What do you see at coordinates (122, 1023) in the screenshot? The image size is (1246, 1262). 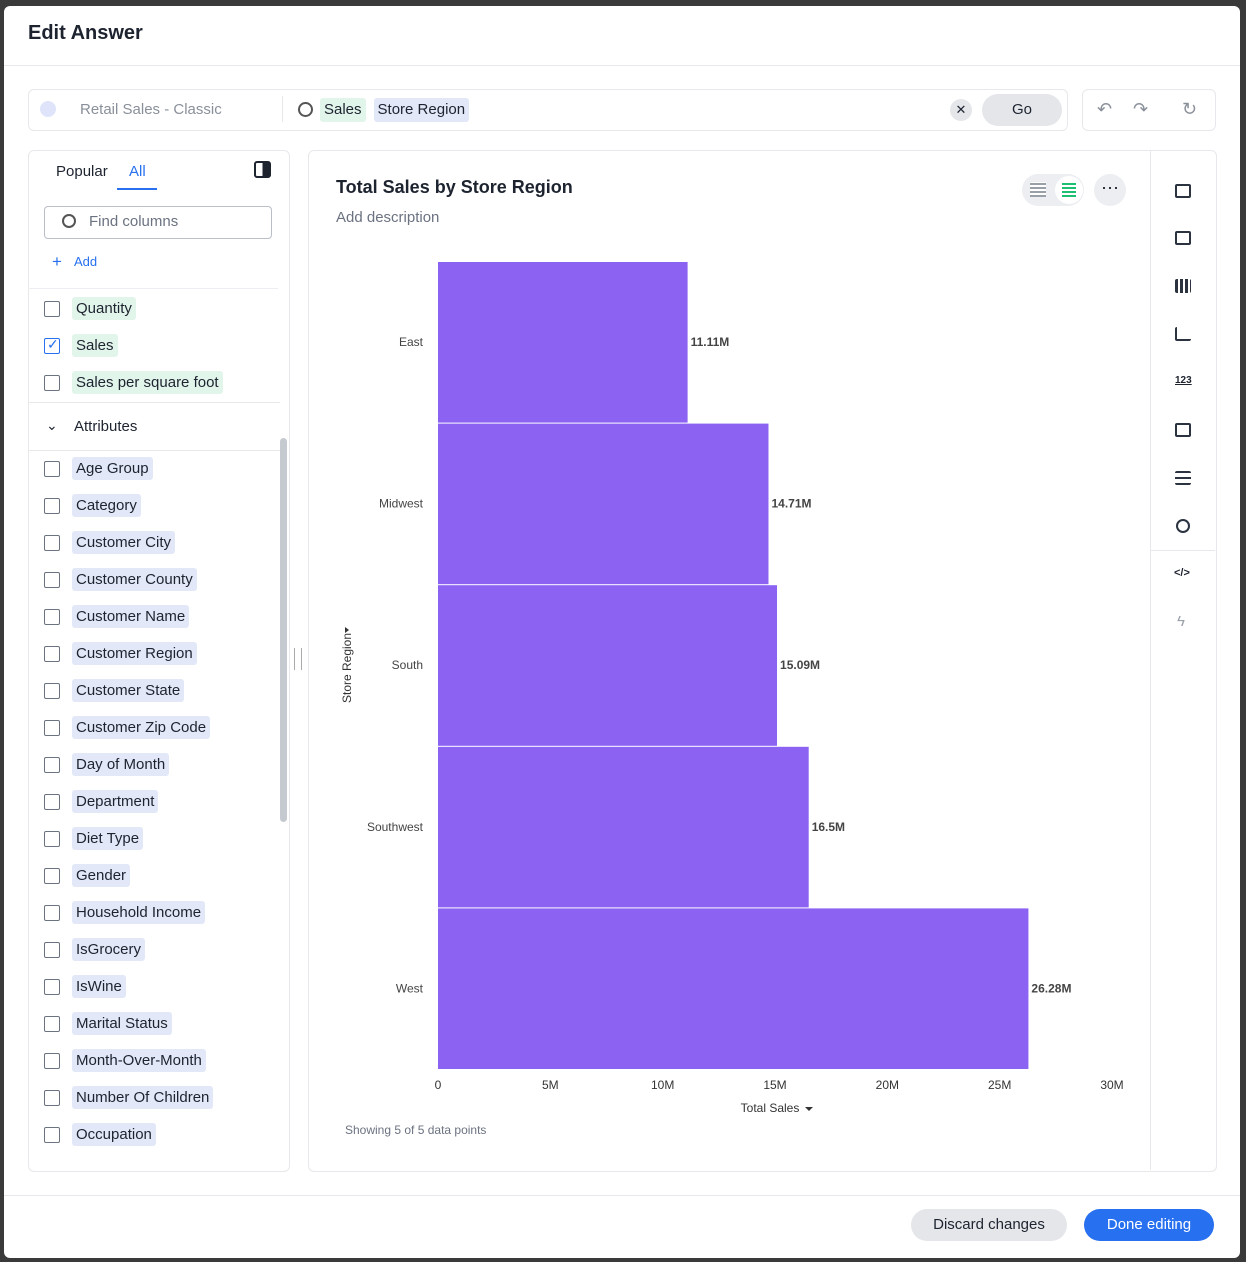 I see `column-tag: Marital Status` at bounding box center [122, 1023].